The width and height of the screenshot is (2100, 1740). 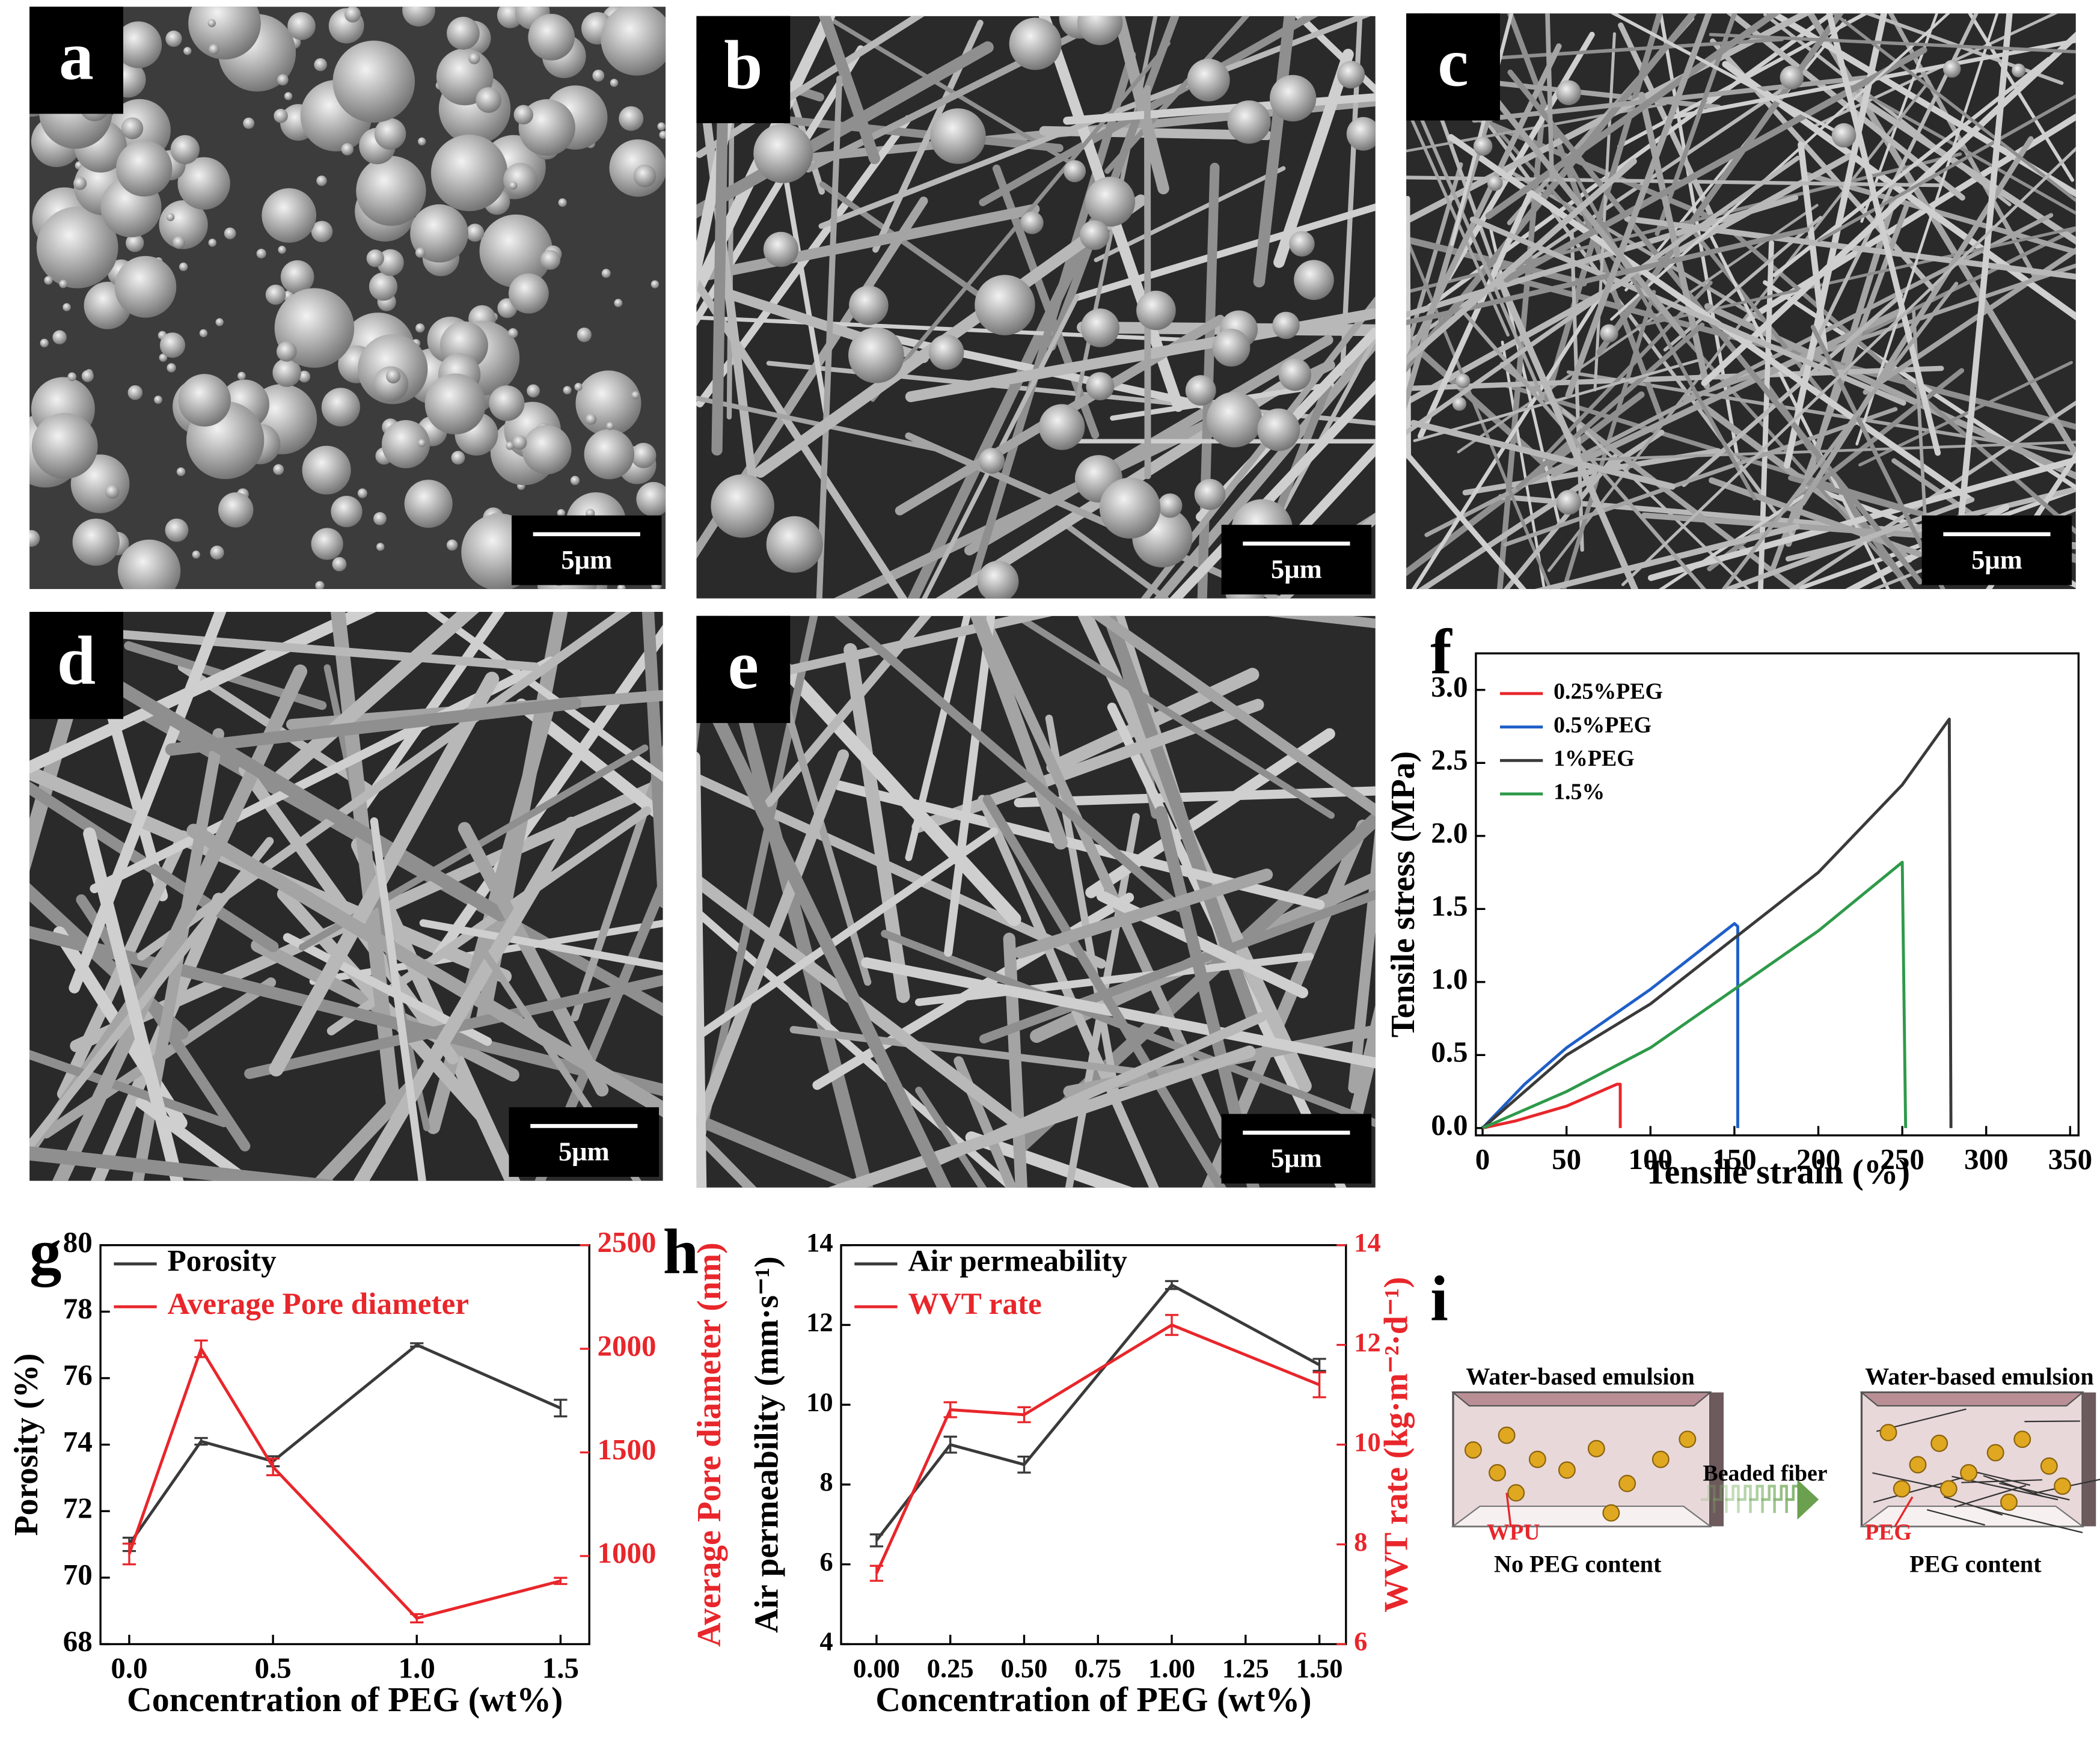 I want to click on x-tick-label: 200, so click(x=1818, y=1159).